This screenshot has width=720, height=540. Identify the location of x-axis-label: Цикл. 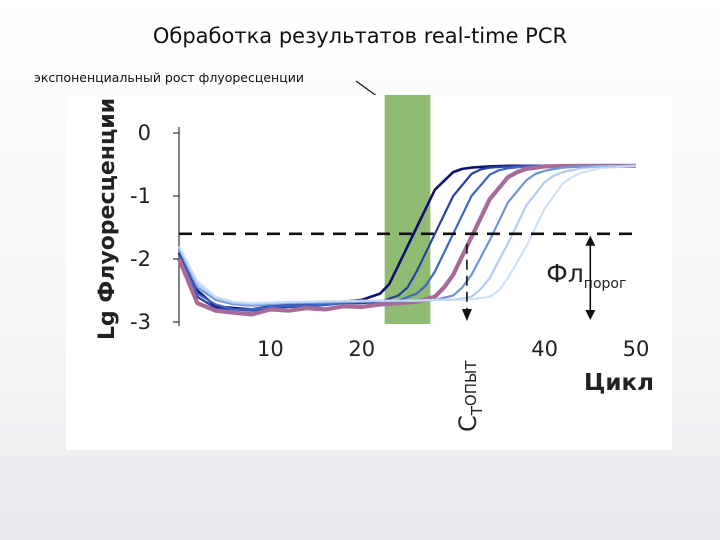
(619, 383).